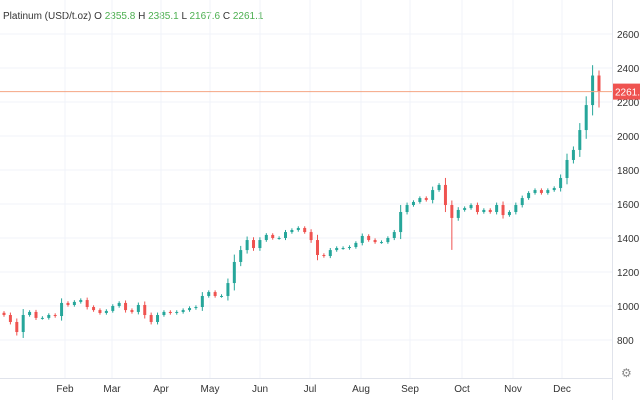 The image size is (640, 400). What do you see at coordinates (628, 273) in the screenshot?
I see `y-tick-label: 1200` at bounding box center [628, 273].